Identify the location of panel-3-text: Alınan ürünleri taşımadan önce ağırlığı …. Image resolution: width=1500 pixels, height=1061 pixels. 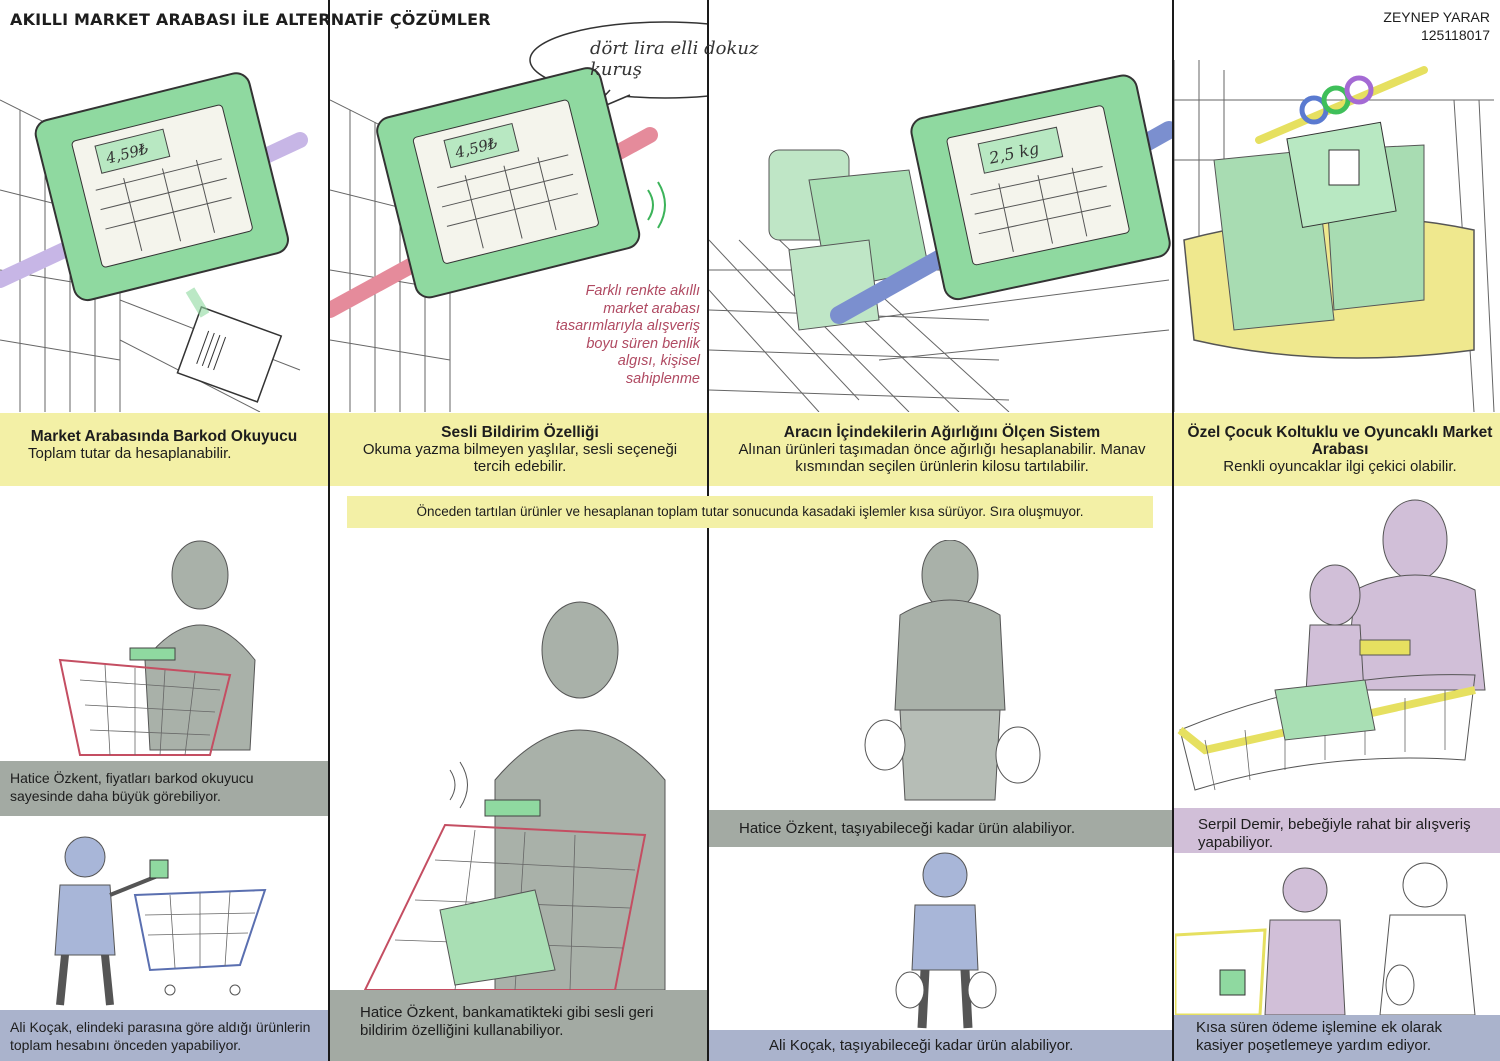
(942, 458).